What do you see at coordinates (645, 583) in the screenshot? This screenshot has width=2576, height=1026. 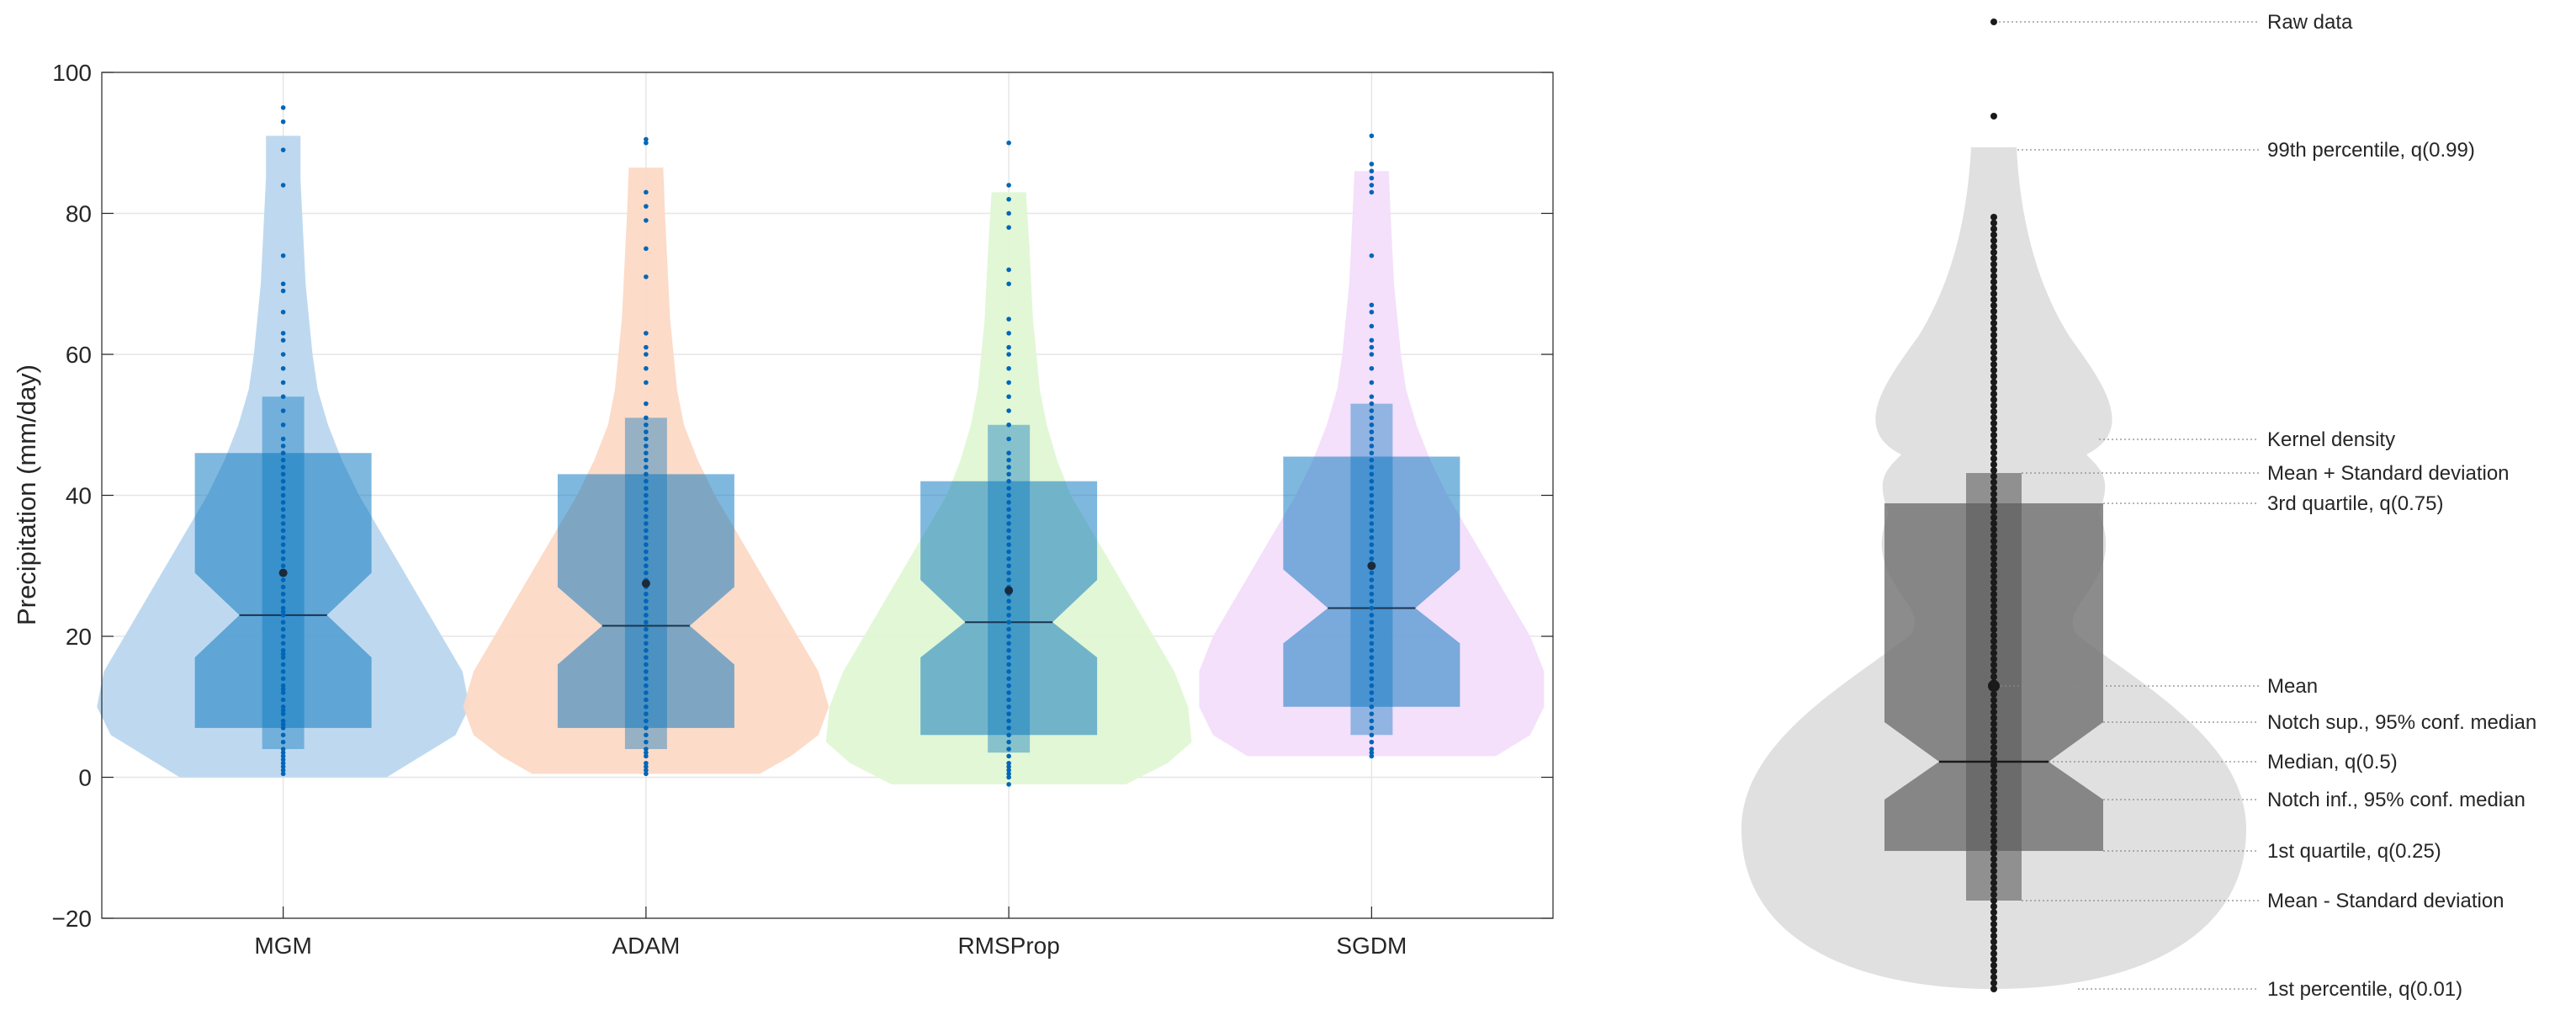 I see `mean-marker` at bounding box center [645, 583].